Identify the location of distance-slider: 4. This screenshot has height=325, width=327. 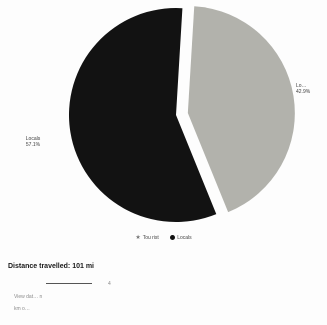
(78, 284).